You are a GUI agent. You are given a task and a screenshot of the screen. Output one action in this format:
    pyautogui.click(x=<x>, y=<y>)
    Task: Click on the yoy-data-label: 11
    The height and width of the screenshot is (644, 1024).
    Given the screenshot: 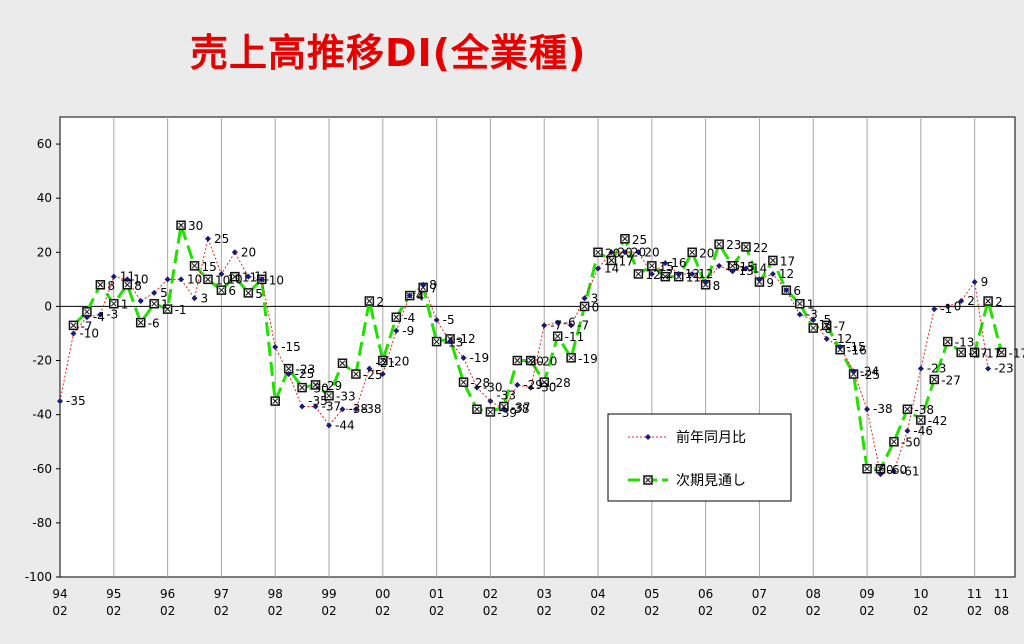 What is the action you would take?
    pyautogui.click(x=261, y=277)
    